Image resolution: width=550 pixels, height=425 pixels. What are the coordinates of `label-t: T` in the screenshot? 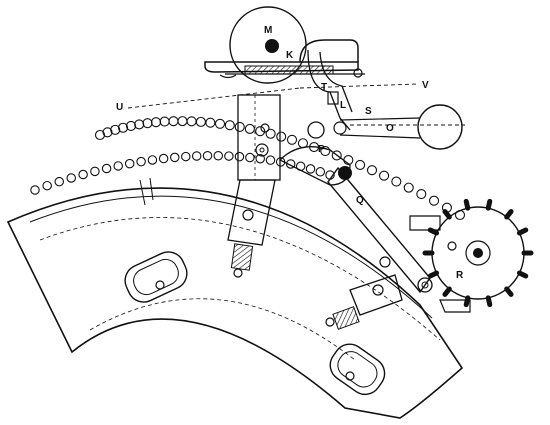 It's located at (324, 87).